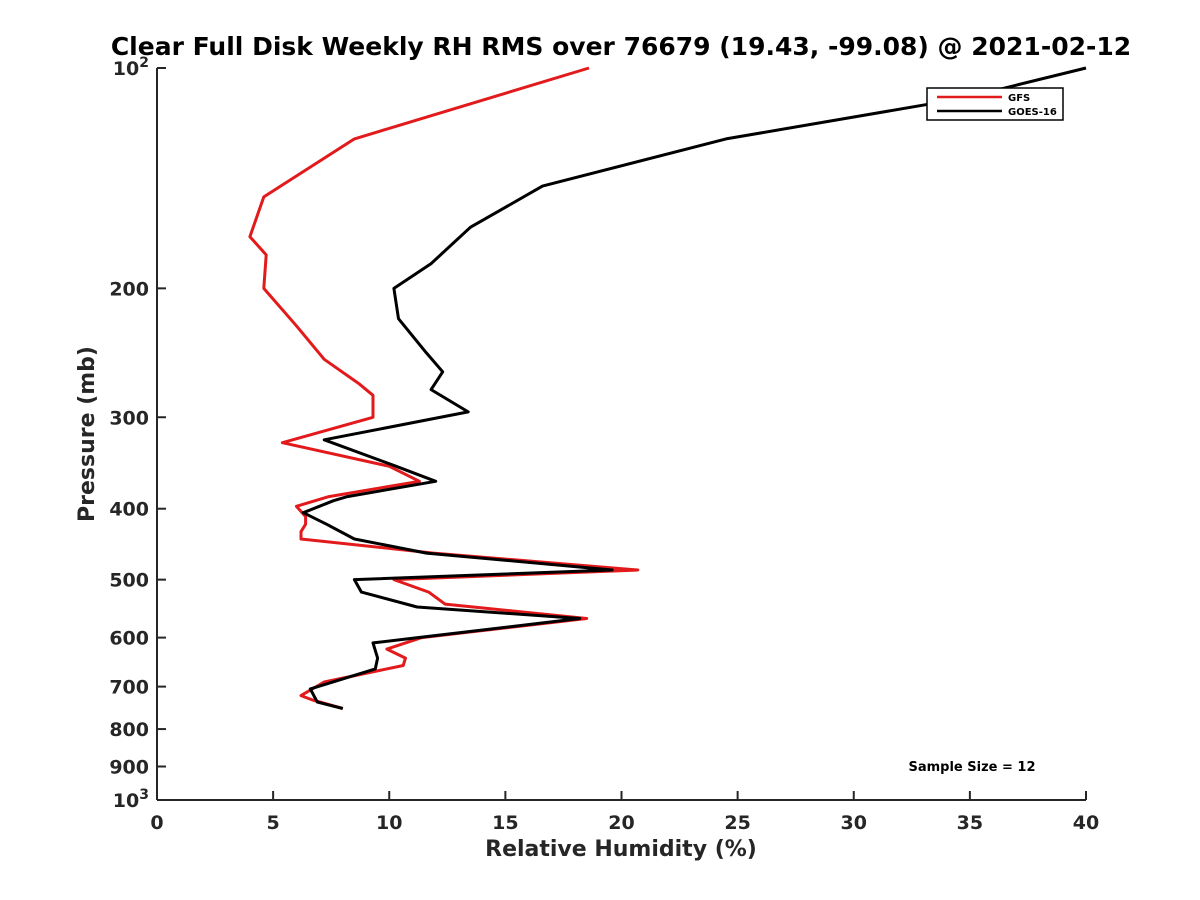 This screenshot has height=900, width=1200. Describe the element at coordinates (737, 823) in the screenshot. I see `x-tick-label: 25` at that location.